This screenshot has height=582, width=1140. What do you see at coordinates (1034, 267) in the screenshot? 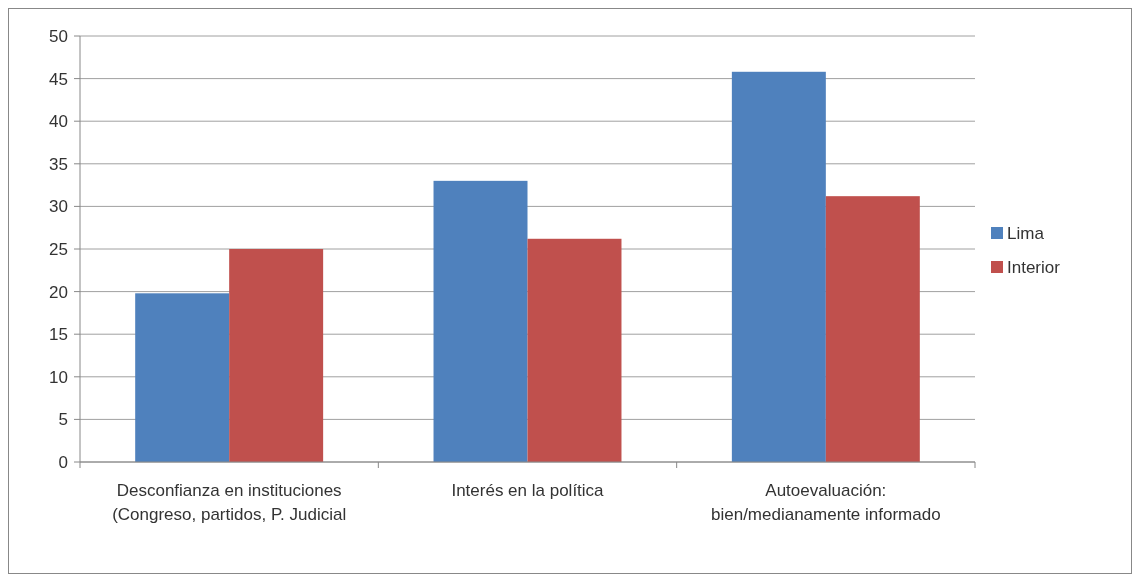
I see `legend-label: Interior` at bounding box center [1034, 267].